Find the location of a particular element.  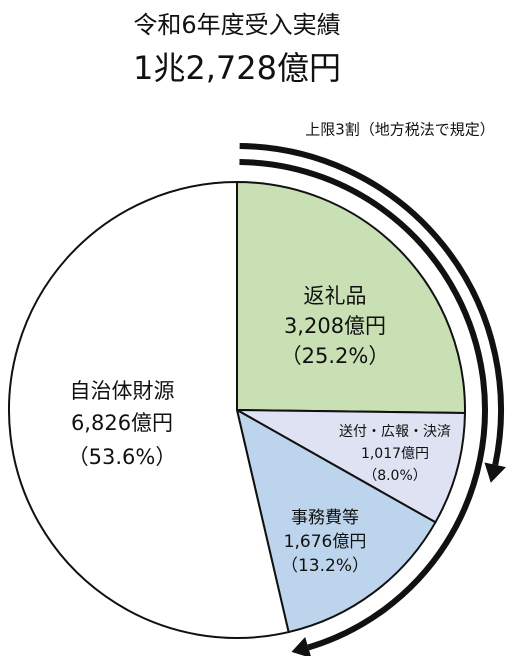

chart-subtitle: 1兆2,728億円 is located at coordinates (237, 68).